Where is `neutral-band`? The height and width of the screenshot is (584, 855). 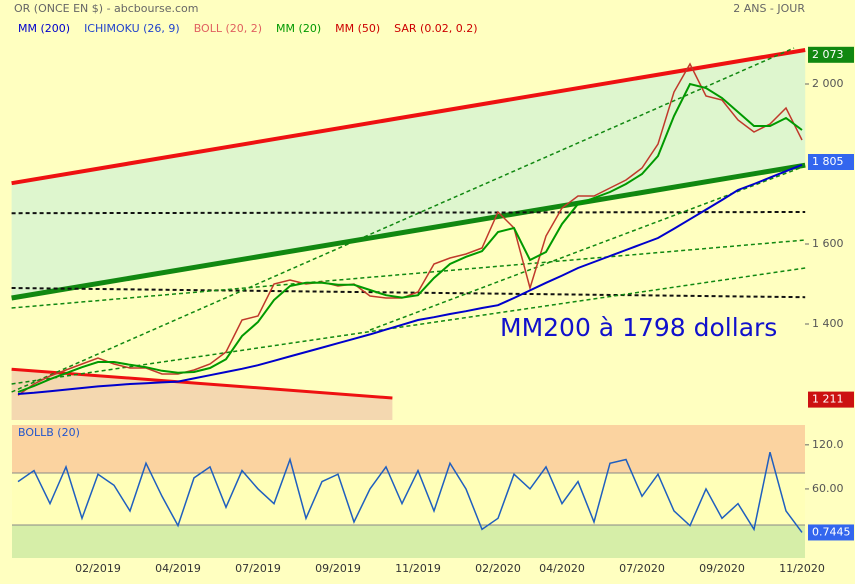
neutral-band is located at coordinates (408, 499).